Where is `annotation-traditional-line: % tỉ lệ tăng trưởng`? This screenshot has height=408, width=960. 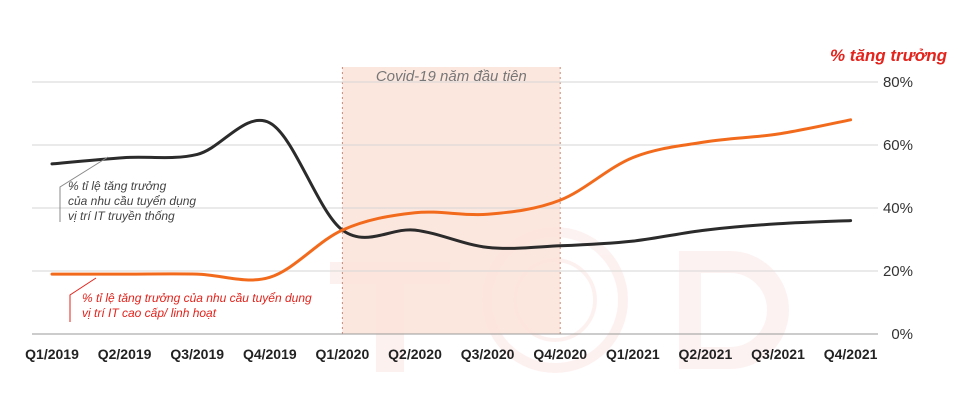
annotation-traditional-line: % tỉ lệ tăng trưởng is located at coordinates (117, 186).